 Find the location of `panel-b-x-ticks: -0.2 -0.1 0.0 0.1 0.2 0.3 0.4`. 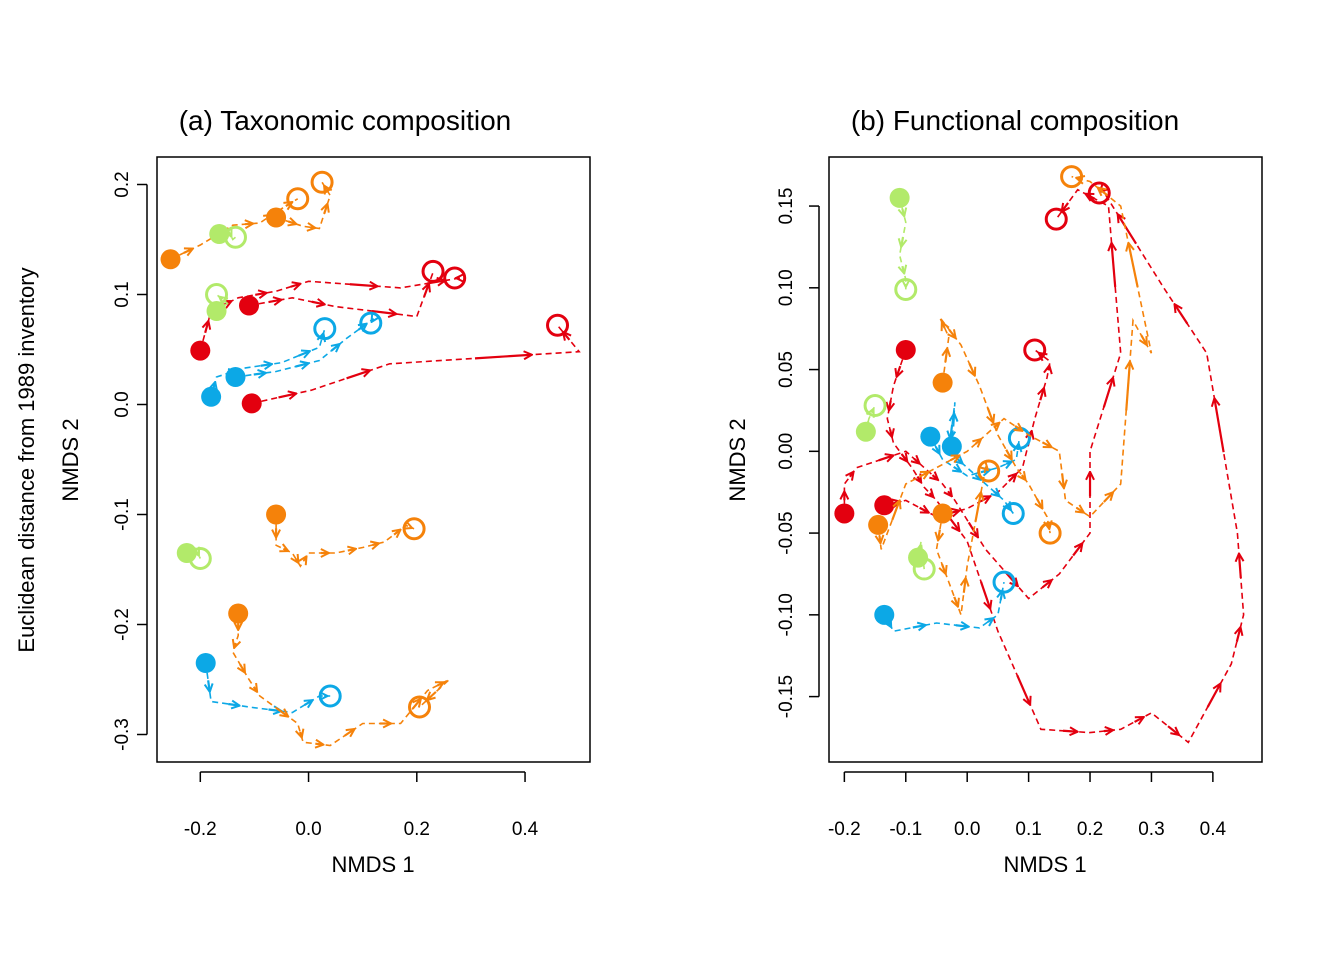

panel-b-x-ticks: -0.2 -0.1 0.0 0.1 0.2 0.3 0.4 is located at coordinates (1027, 805).